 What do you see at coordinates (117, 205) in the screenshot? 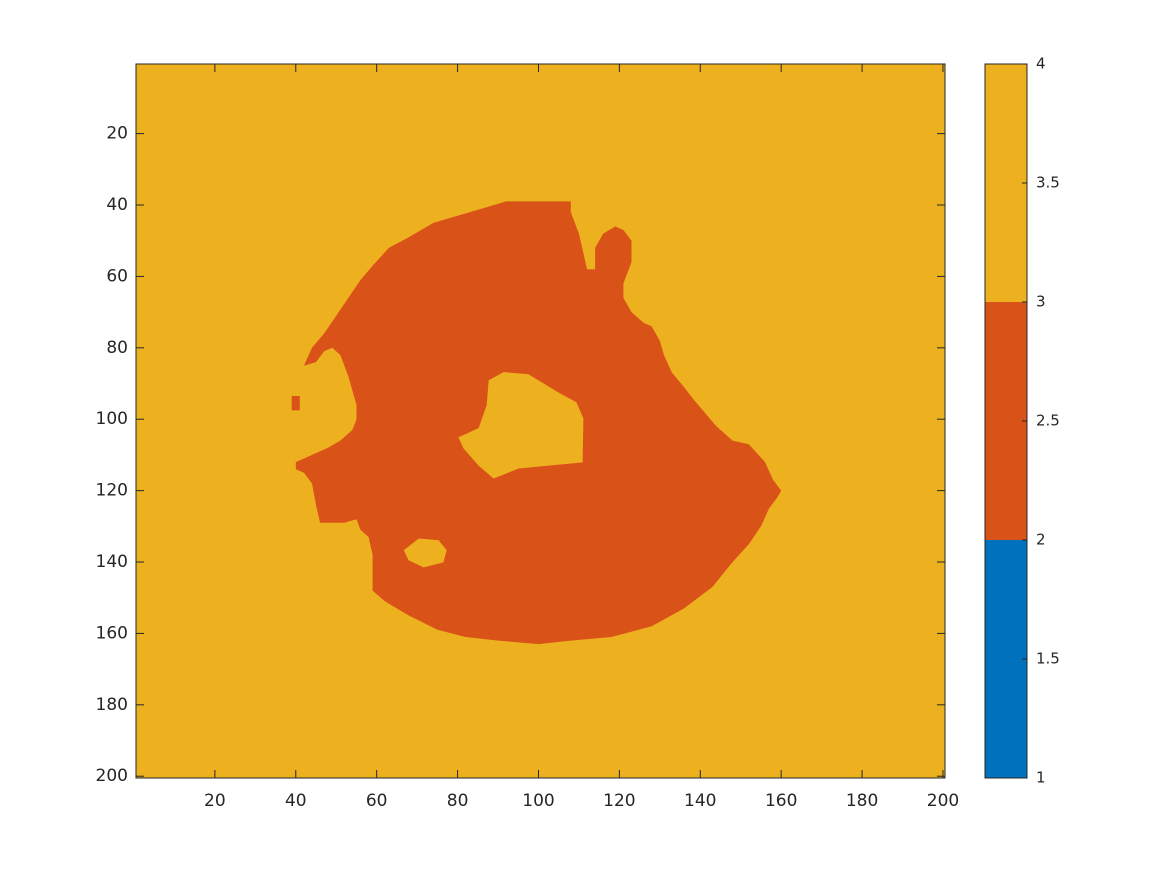
I see `y-tick-label: 40` at bounding box center [117, 205].